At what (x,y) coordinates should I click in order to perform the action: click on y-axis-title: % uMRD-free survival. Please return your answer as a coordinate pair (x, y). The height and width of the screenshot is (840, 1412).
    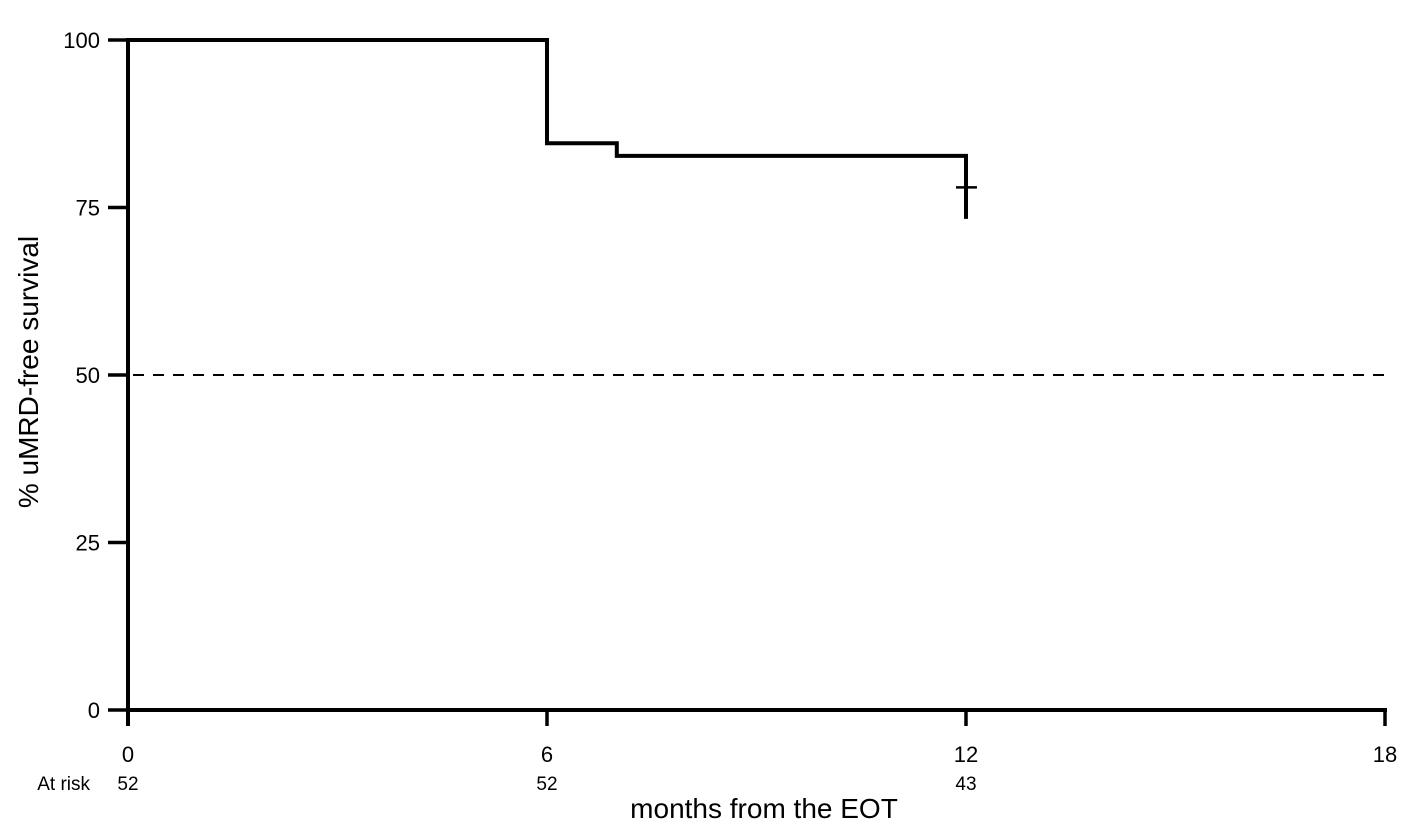
    Looking at the image, I should click on (28, 372).